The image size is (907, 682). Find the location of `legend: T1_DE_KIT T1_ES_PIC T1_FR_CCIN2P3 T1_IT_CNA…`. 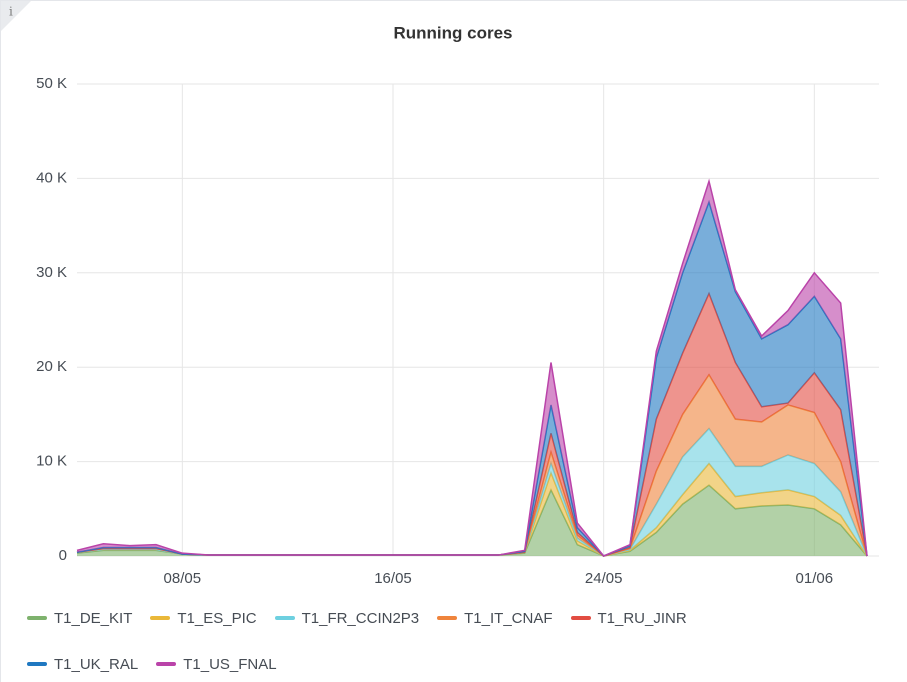

legend: T1_DE_KIT T1_ES_PIC T1_FR_CCIN2P3 T1_IT_CNA… is located at coordinates (457, 641).